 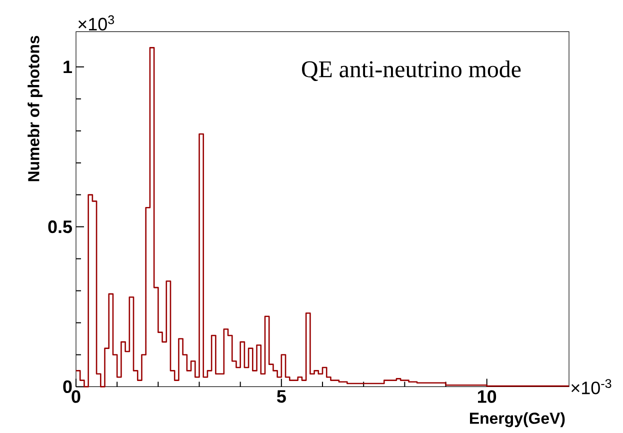 What do you see at coordinates (591, 386) in the screenshot?
I see `text: ×10$^{-3}$` at bounding box center [591, 386].